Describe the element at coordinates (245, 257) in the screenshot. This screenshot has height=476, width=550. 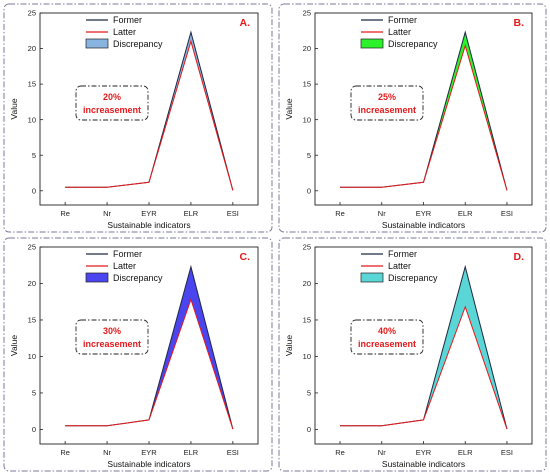
I see `panel-letter: C.` at that location.